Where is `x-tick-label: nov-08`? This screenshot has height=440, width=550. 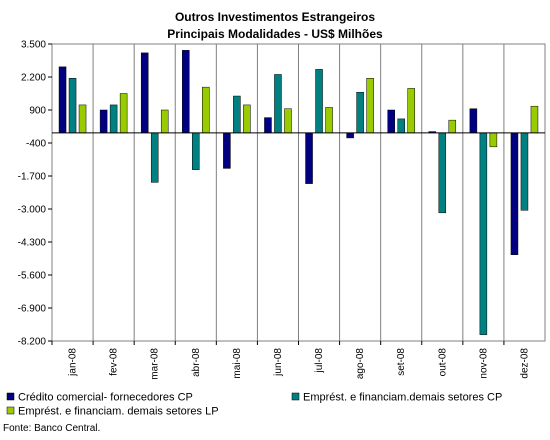 x-tick-label: nov-08 is located at coordinates (483, 363).